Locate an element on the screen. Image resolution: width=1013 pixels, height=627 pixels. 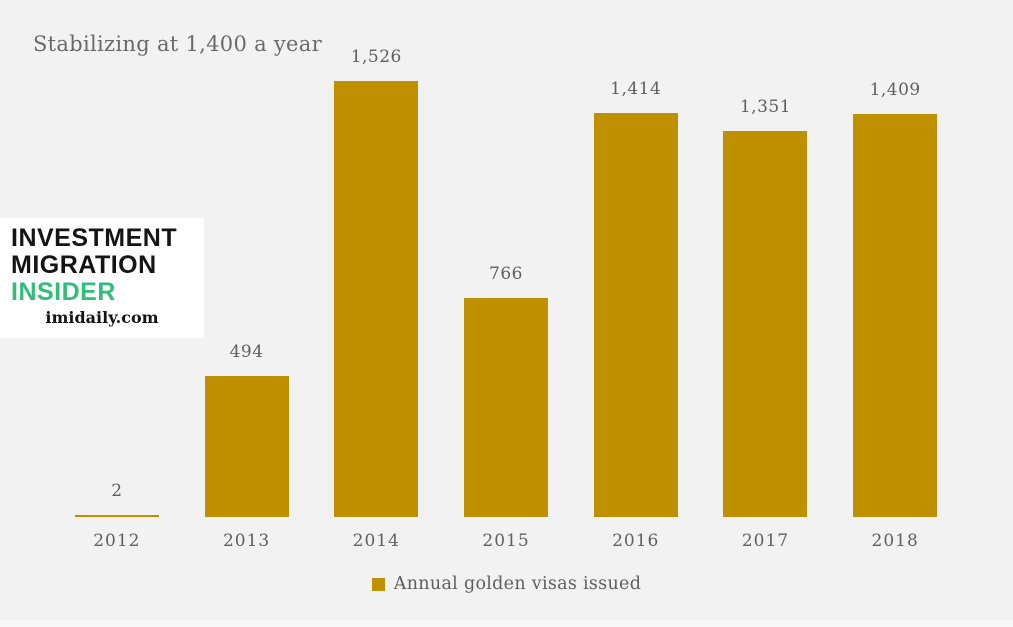
bar-column-2014: 1,526 2014 is located at coordinates (376, 276).